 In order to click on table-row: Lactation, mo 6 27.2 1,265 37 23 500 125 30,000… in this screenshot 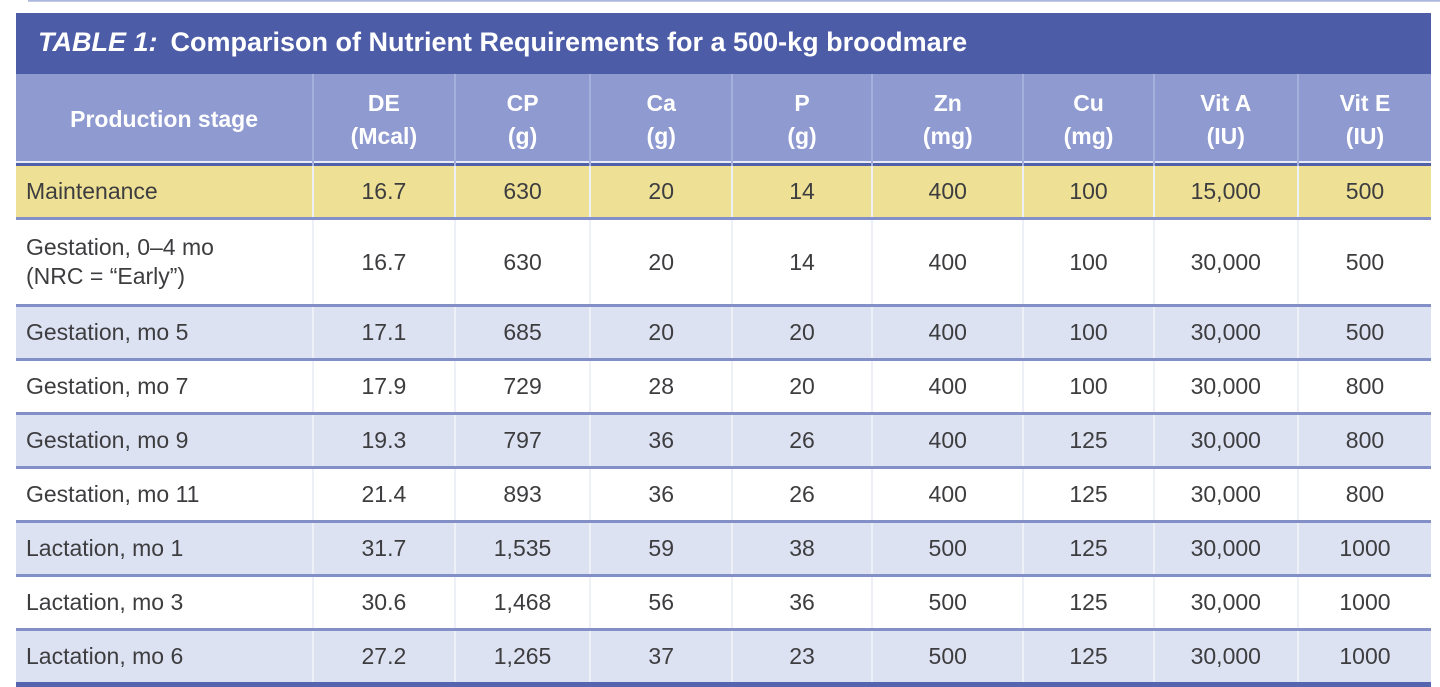, I will do `click(723, 656)`.